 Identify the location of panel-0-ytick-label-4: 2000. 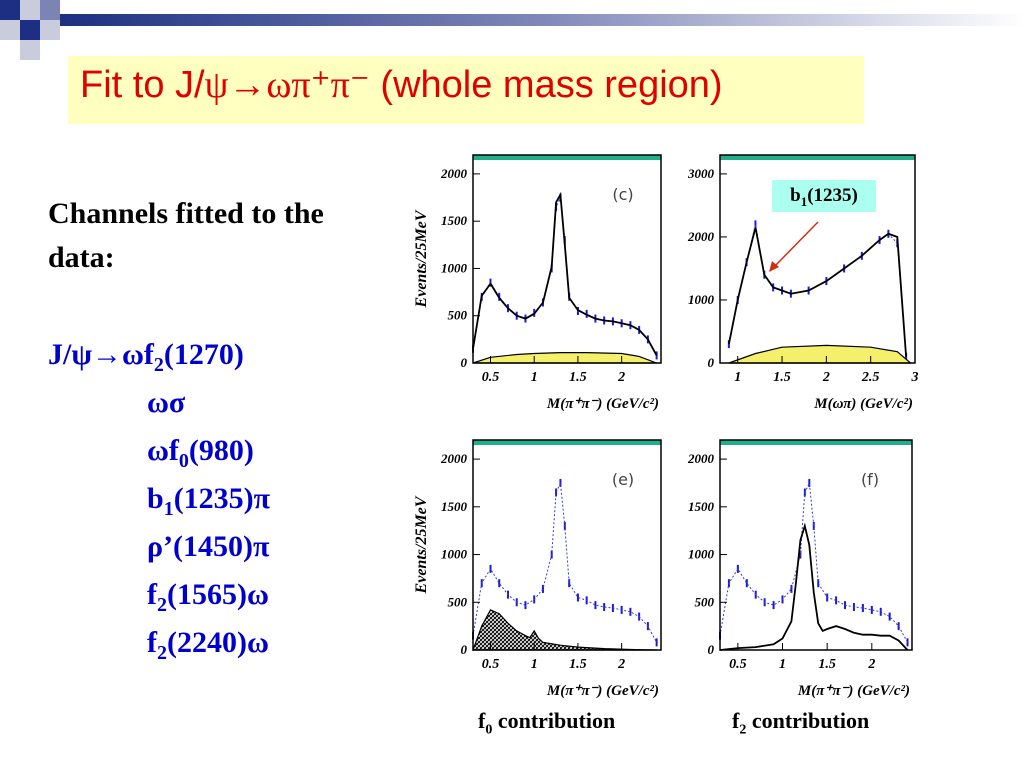
(454, 173).